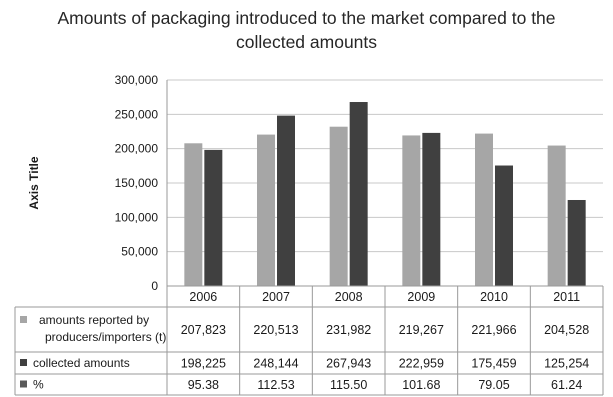  Describe the element at coordinates (137, 80) in the screenshot. I see `y-tick-label: 300,000` at that location.